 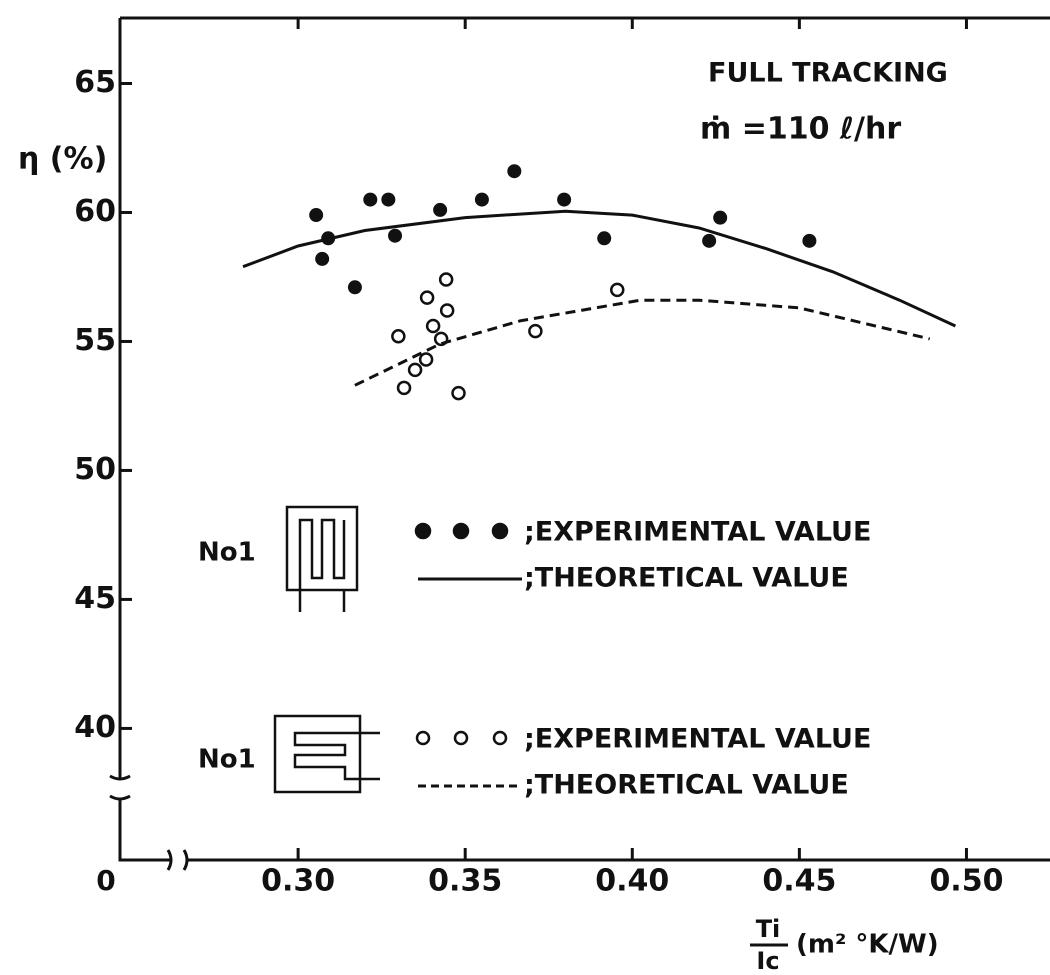 I want to click on legend-icon-horizontal, so click(x=326, y=754).